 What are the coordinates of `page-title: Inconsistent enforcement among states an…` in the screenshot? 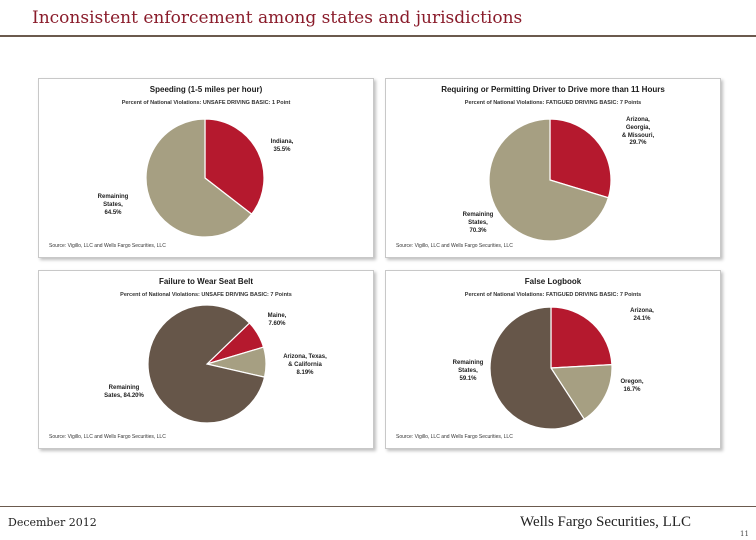 It's located at (277, 18).